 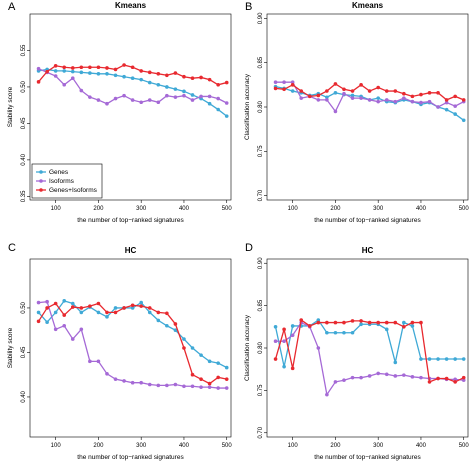 What do you see at coordinates (370, 97) in the screenshot?
I see `series-line-isoforms` at bounding box center [370, 97].